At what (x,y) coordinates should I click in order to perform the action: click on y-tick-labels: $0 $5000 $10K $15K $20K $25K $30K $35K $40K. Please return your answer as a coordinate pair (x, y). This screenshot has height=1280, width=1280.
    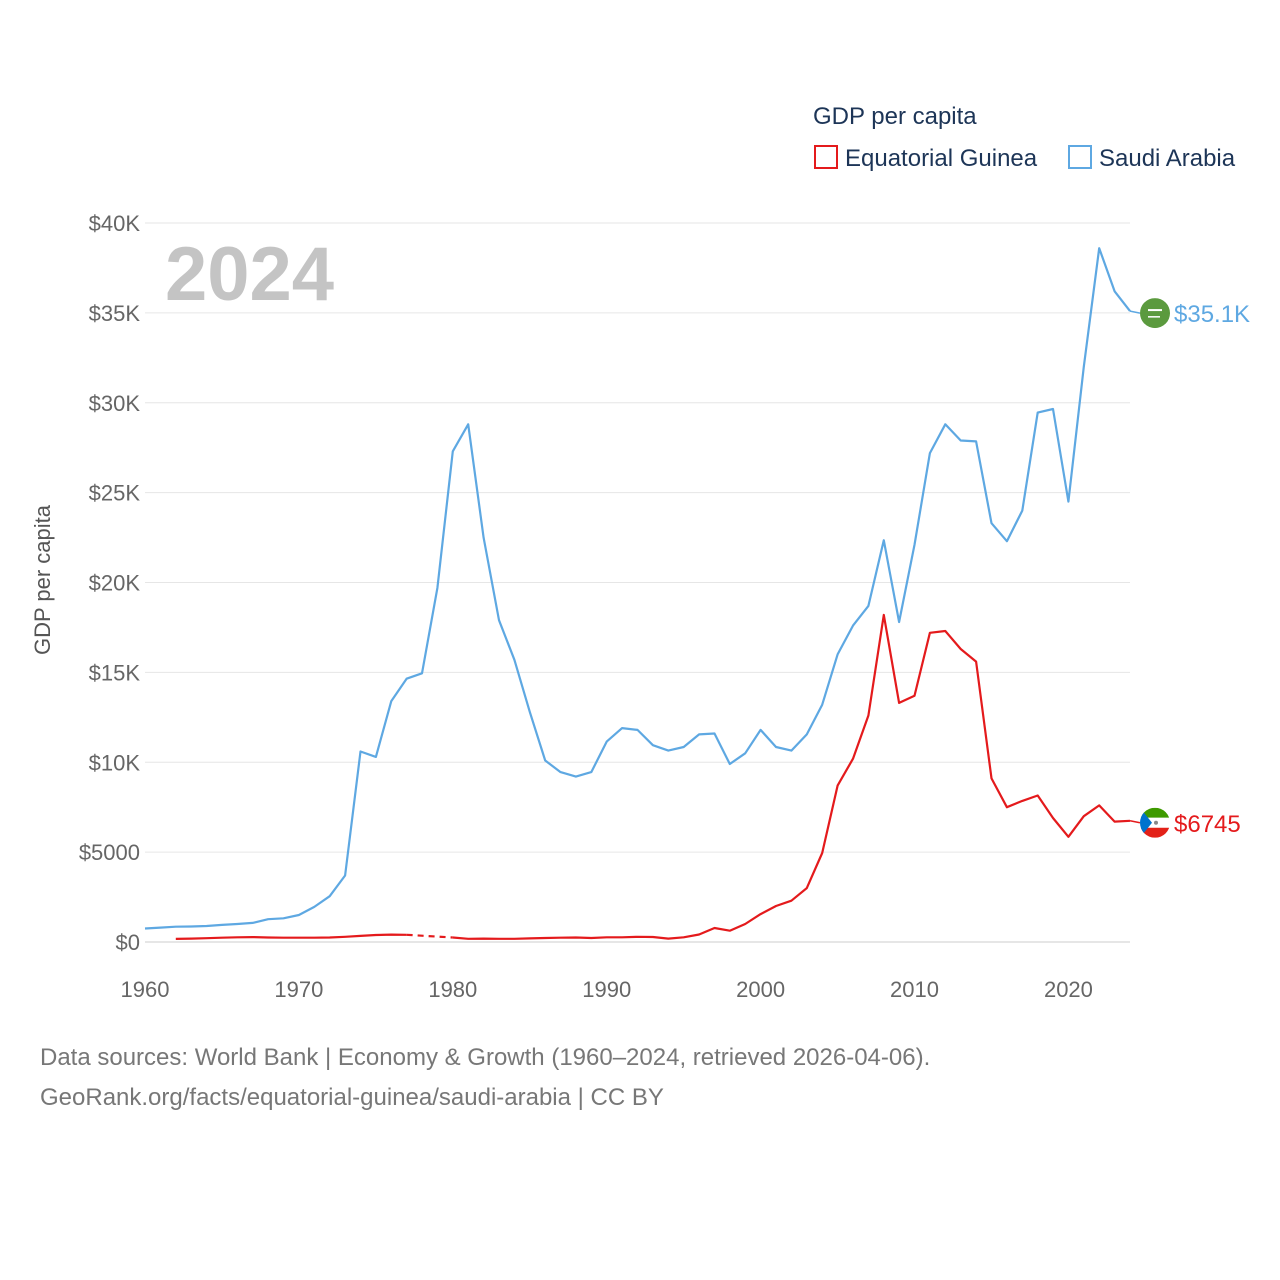
    Looking at the image, I should click on (110, 583).